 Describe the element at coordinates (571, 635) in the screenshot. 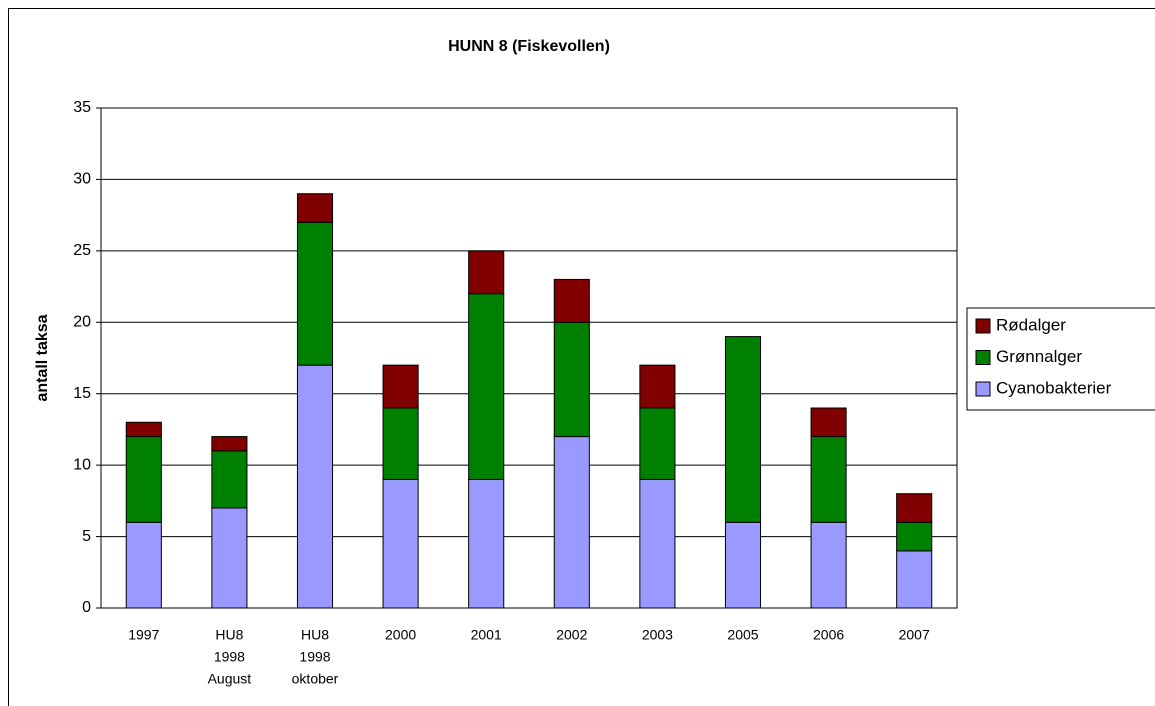

I see `x-tick-label: 2002` at that location.